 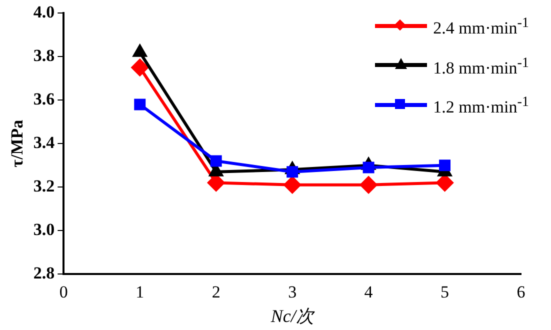 I want to click on y-tick-label: 2.8, so click(x=44, y=272).